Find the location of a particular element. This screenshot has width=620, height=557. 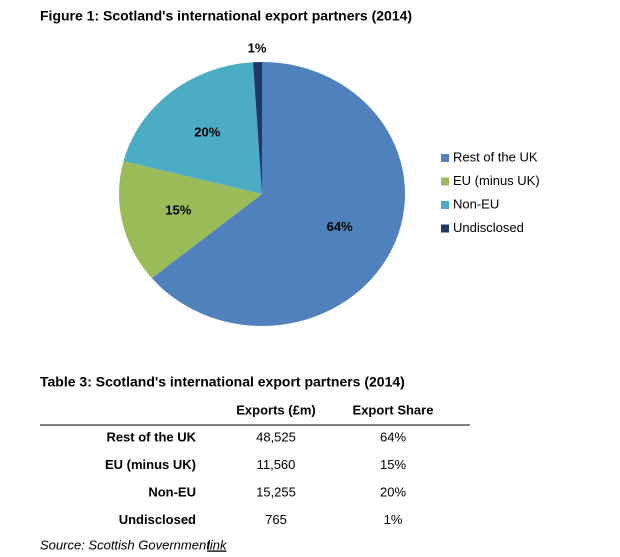

source: Source: Scottish Government is located at coordinates (125, 544).